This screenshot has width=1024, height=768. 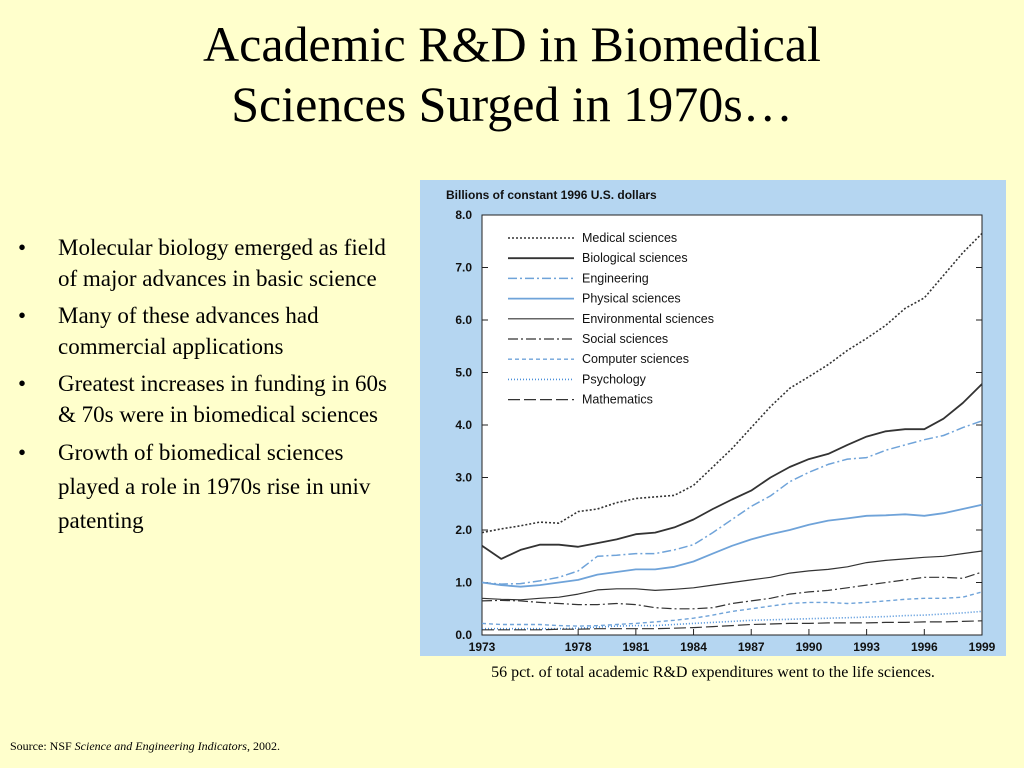 What do you see at coordinates (982, 647) in the screenshot?
I see `x-tick-label: 1999` at bounding box center [982, 647].